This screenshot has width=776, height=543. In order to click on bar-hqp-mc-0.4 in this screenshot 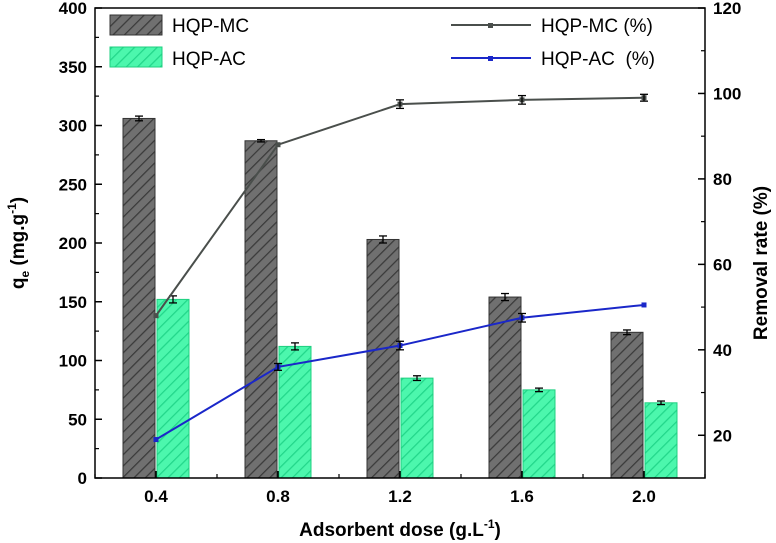, I will do `click(139, 298)`.